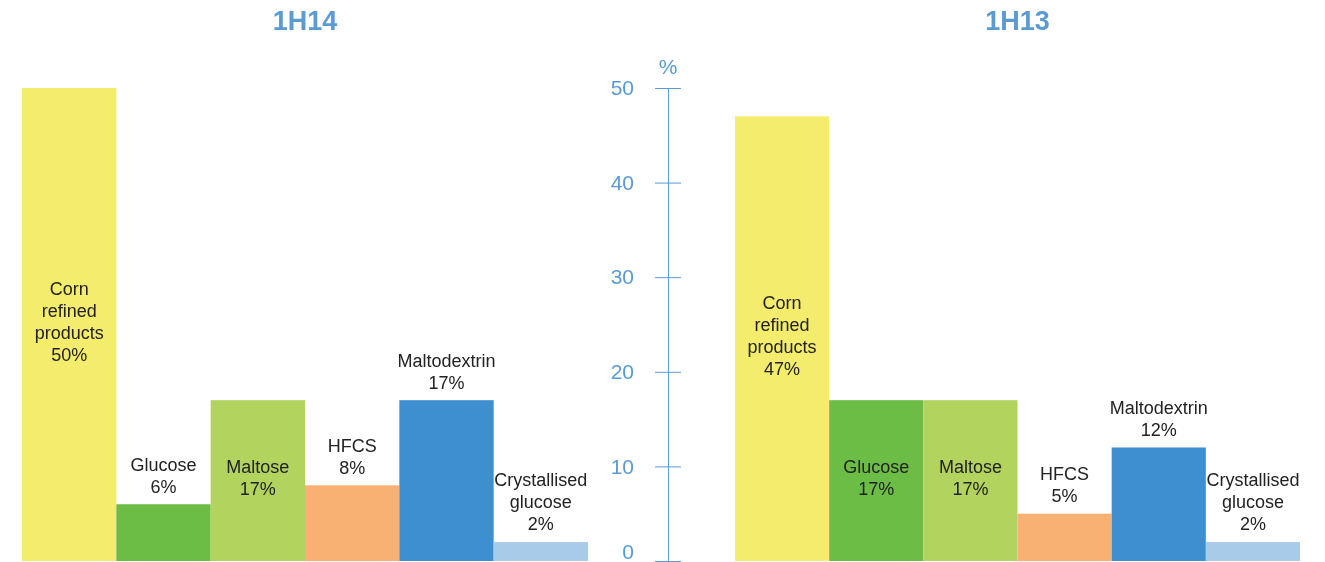 Image resolution: width=1325 pixels, height=562 pixels. I want to click on data-label: 12%, so click(1158, 429).